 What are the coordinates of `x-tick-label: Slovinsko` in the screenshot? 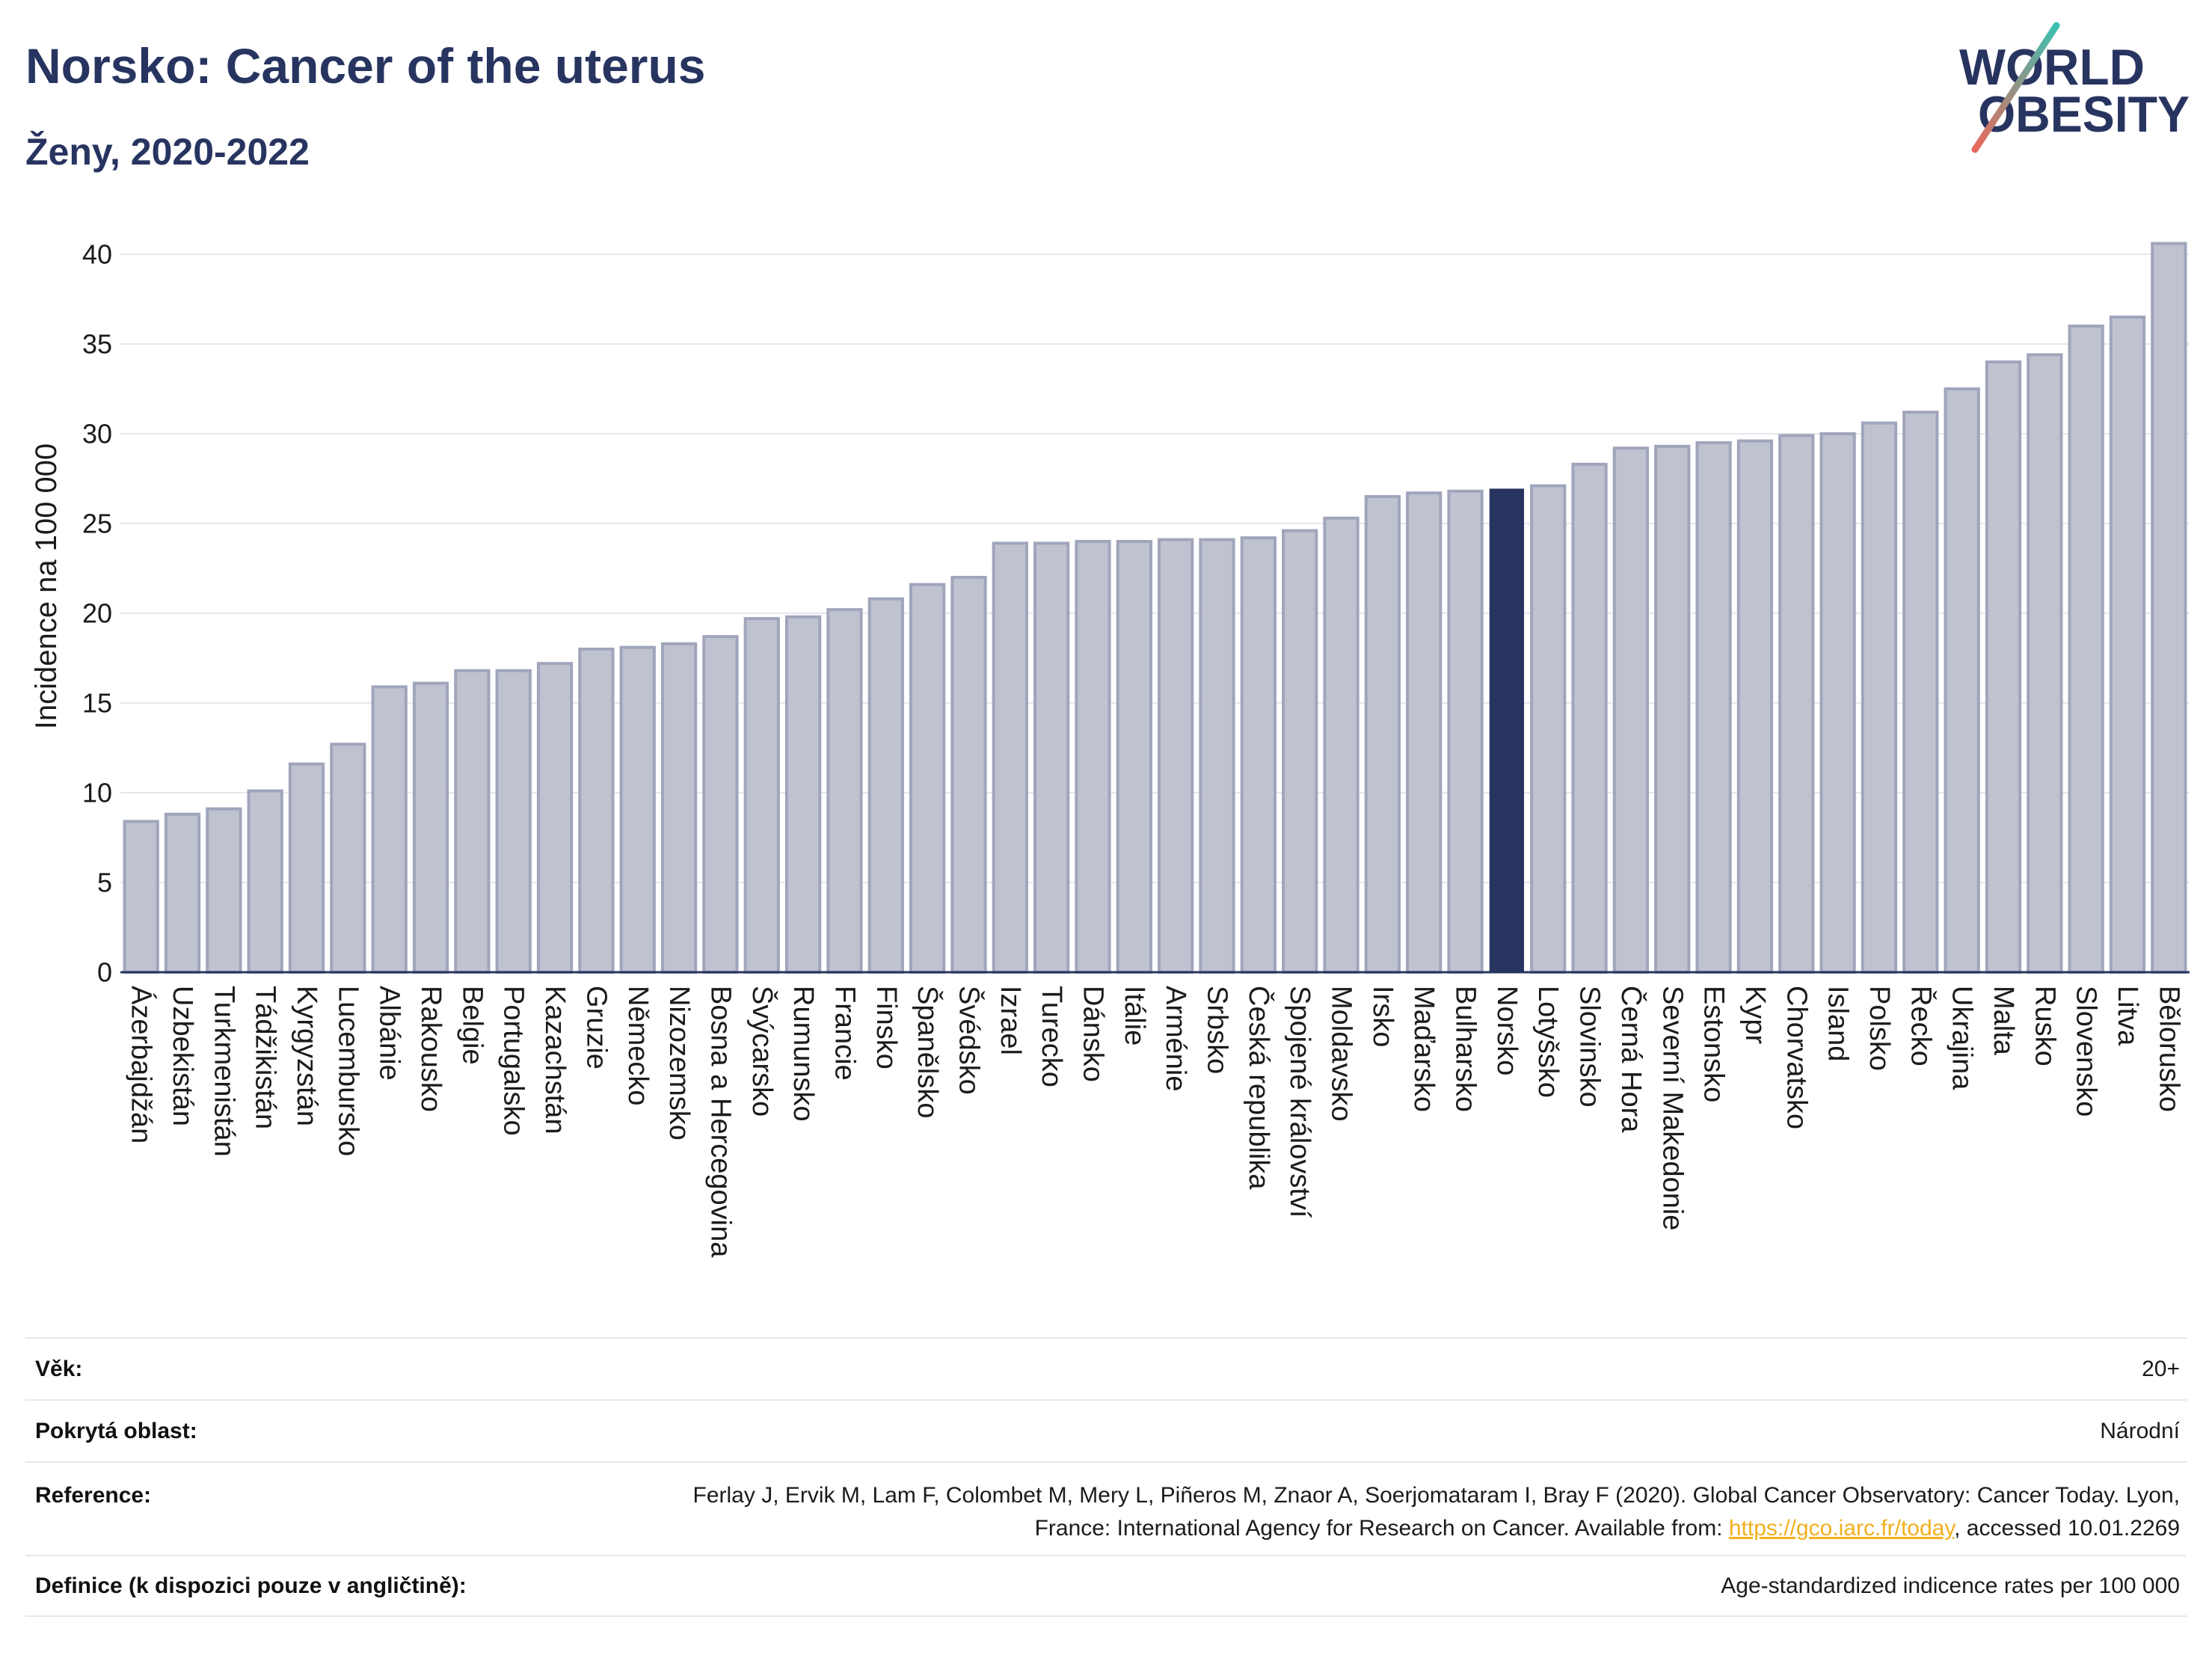 It's located at (1590, 1047).